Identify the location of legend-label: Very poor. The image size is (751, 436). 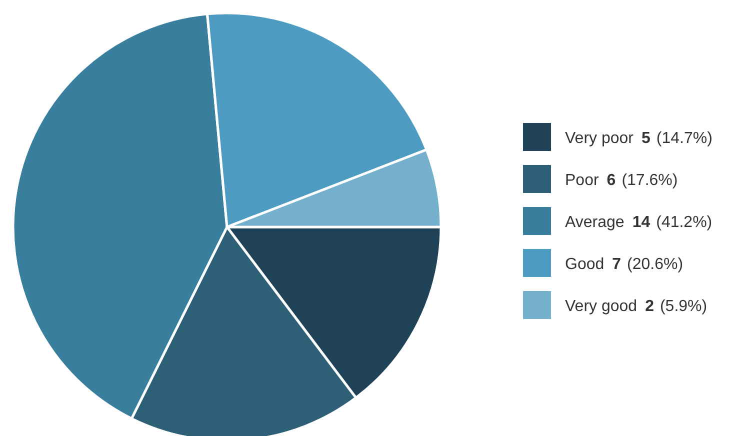
(599, 138).